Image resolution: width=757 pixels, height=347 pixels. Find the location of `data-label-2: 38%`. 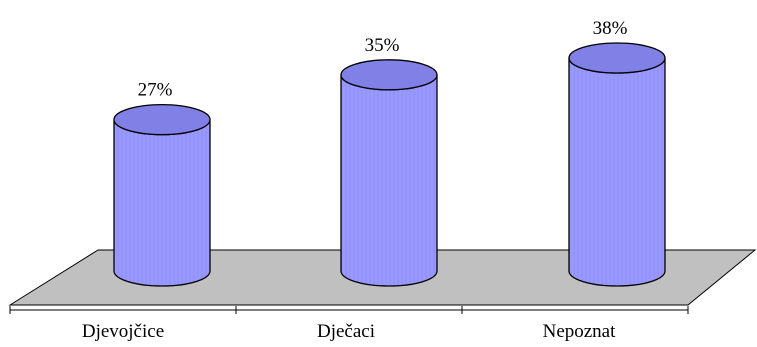

data-label-2: 38% is located at coordinates (610, 28).